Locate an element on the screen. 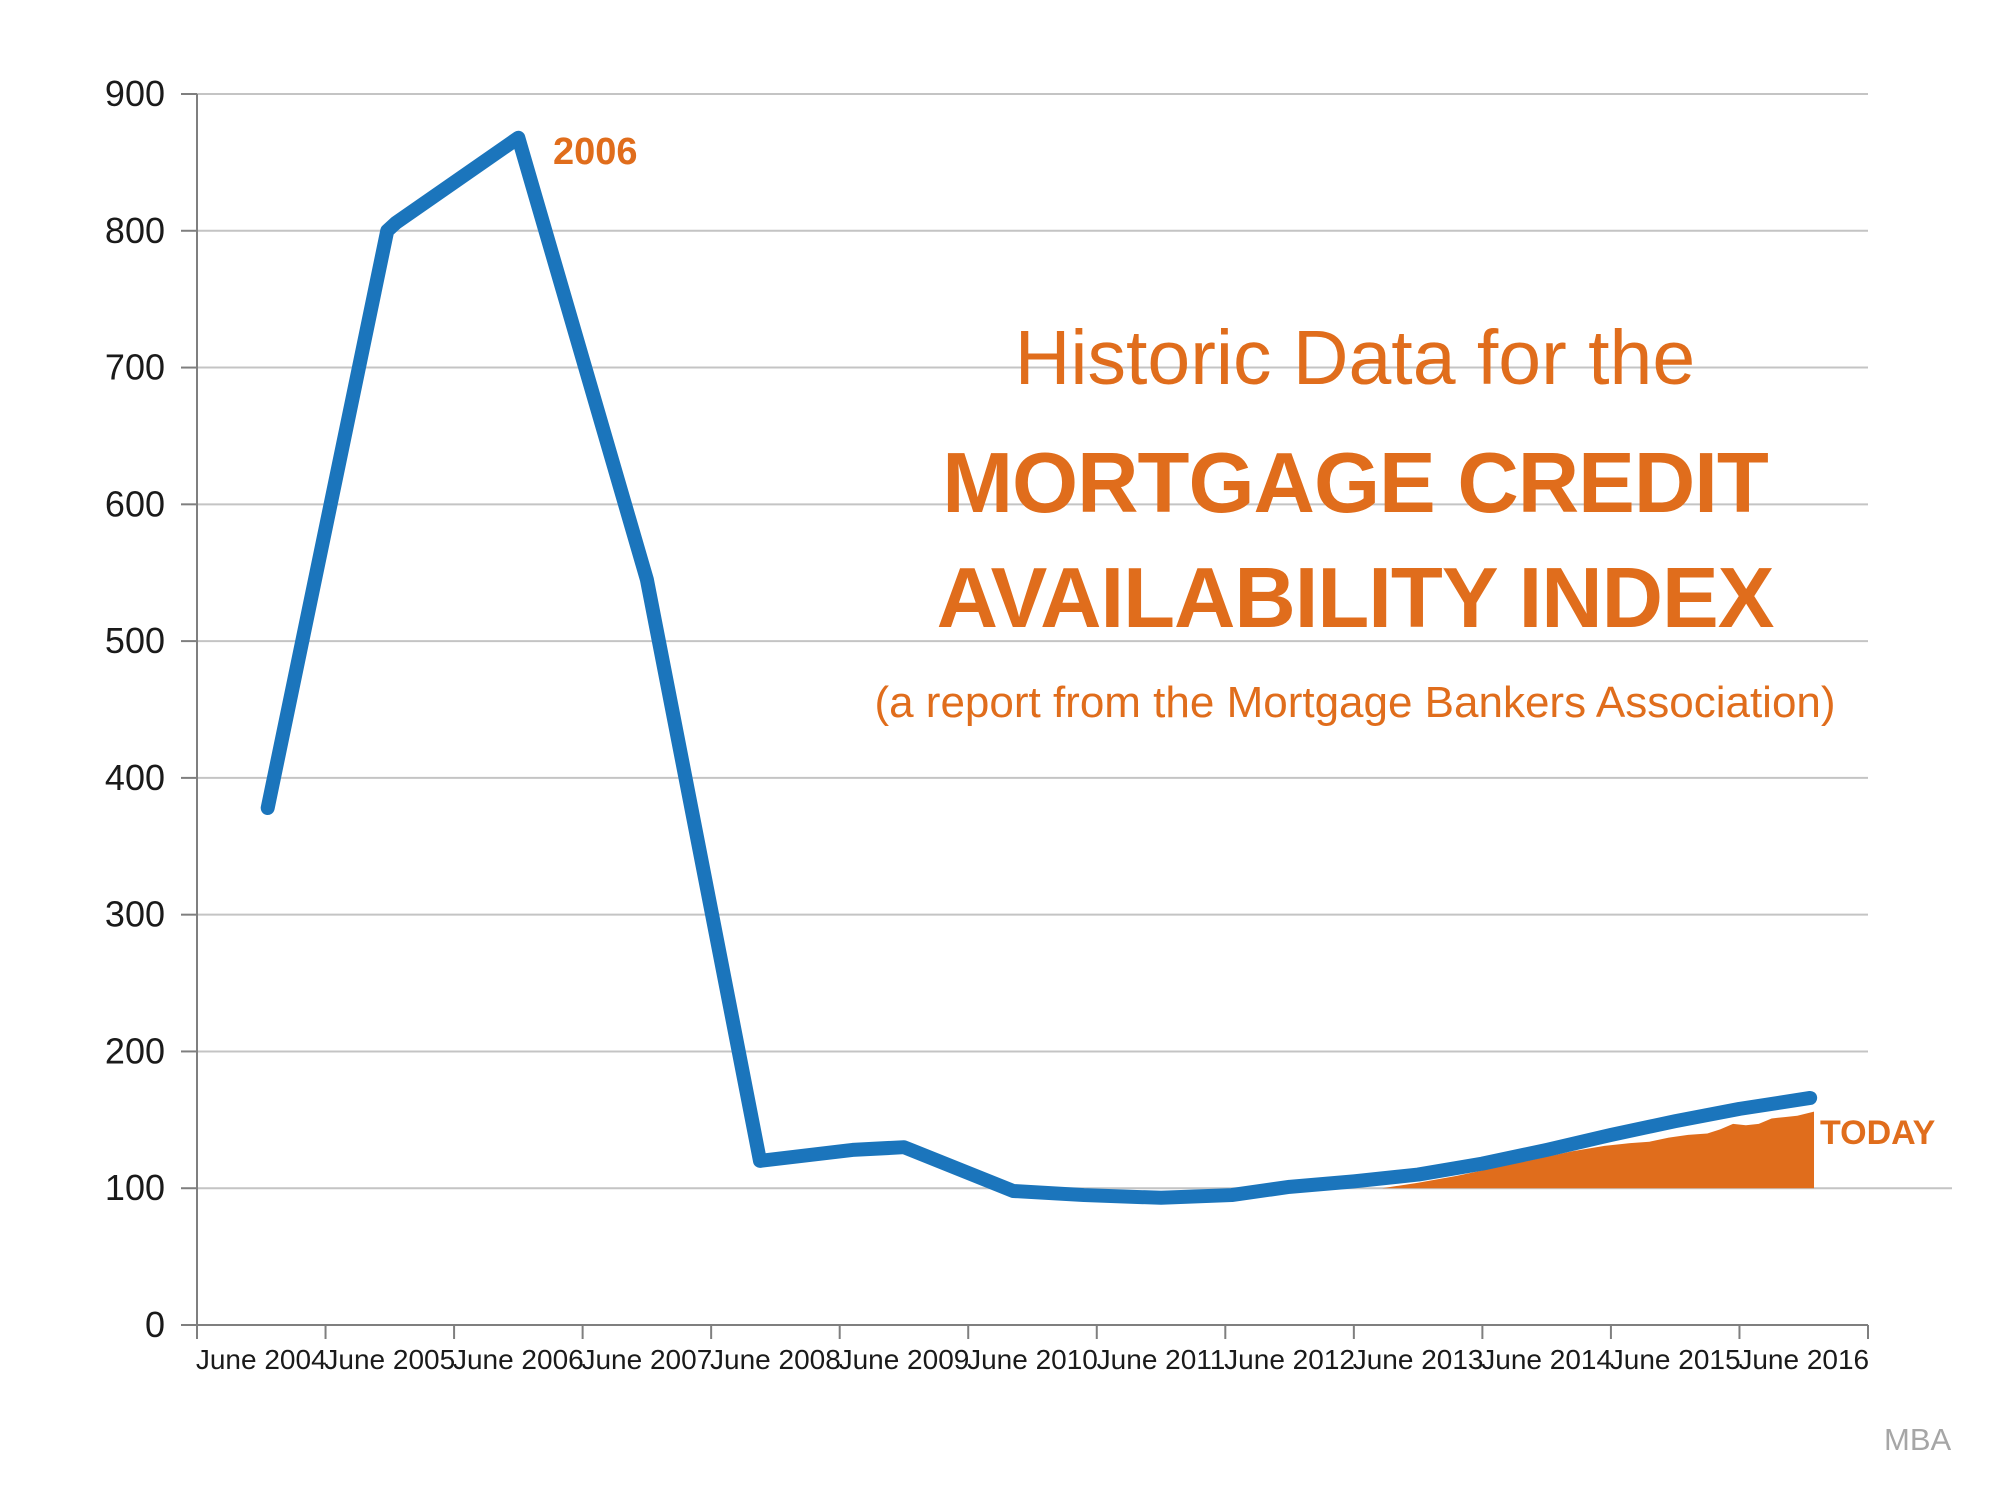  x-tick-label-June-2007: June 2007 is located at coordinates (646, 1359).